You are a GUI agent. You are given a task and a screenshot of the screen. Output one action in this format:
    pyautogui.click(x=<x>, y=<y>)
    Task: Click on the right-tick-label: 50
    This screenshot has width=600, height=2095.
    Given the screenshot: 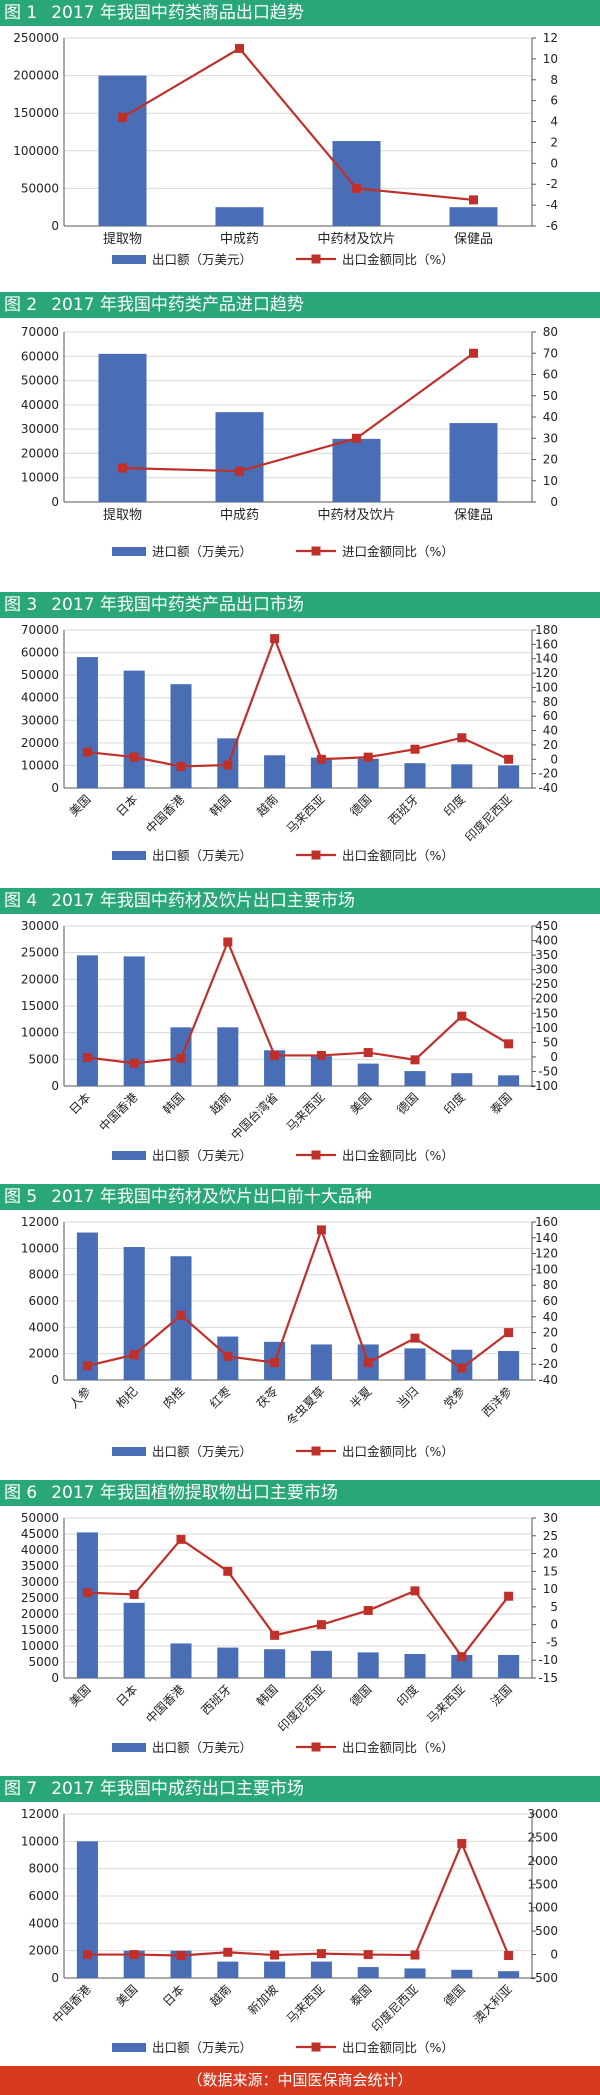 What is the action you would take?
    pyautogui.click(x=550, y=396)
    